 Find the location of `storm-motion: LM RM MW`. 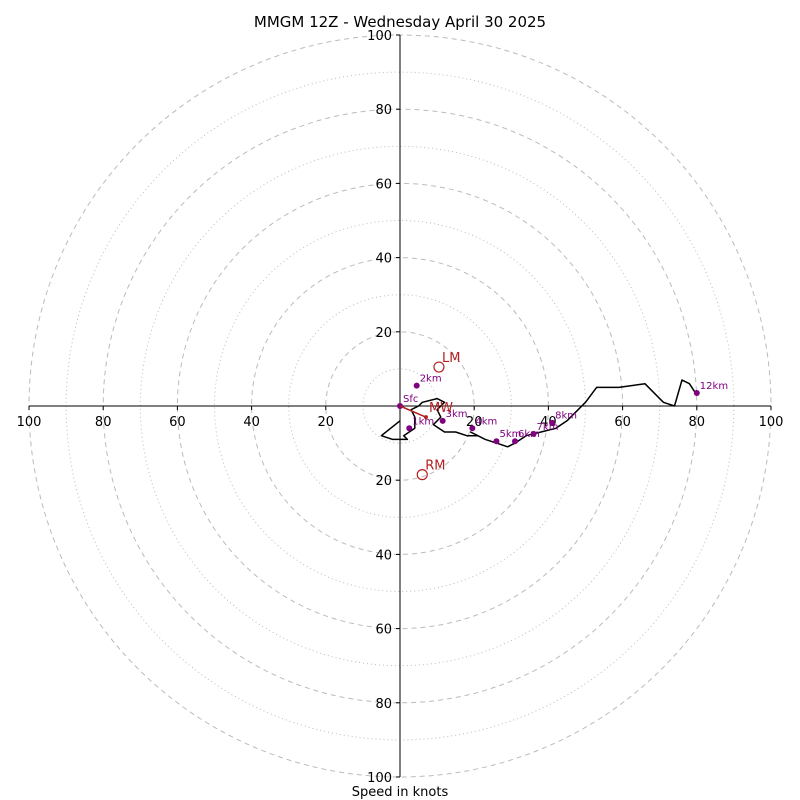

storm-motion: LM RM MW is located at coordinates (429, 416).